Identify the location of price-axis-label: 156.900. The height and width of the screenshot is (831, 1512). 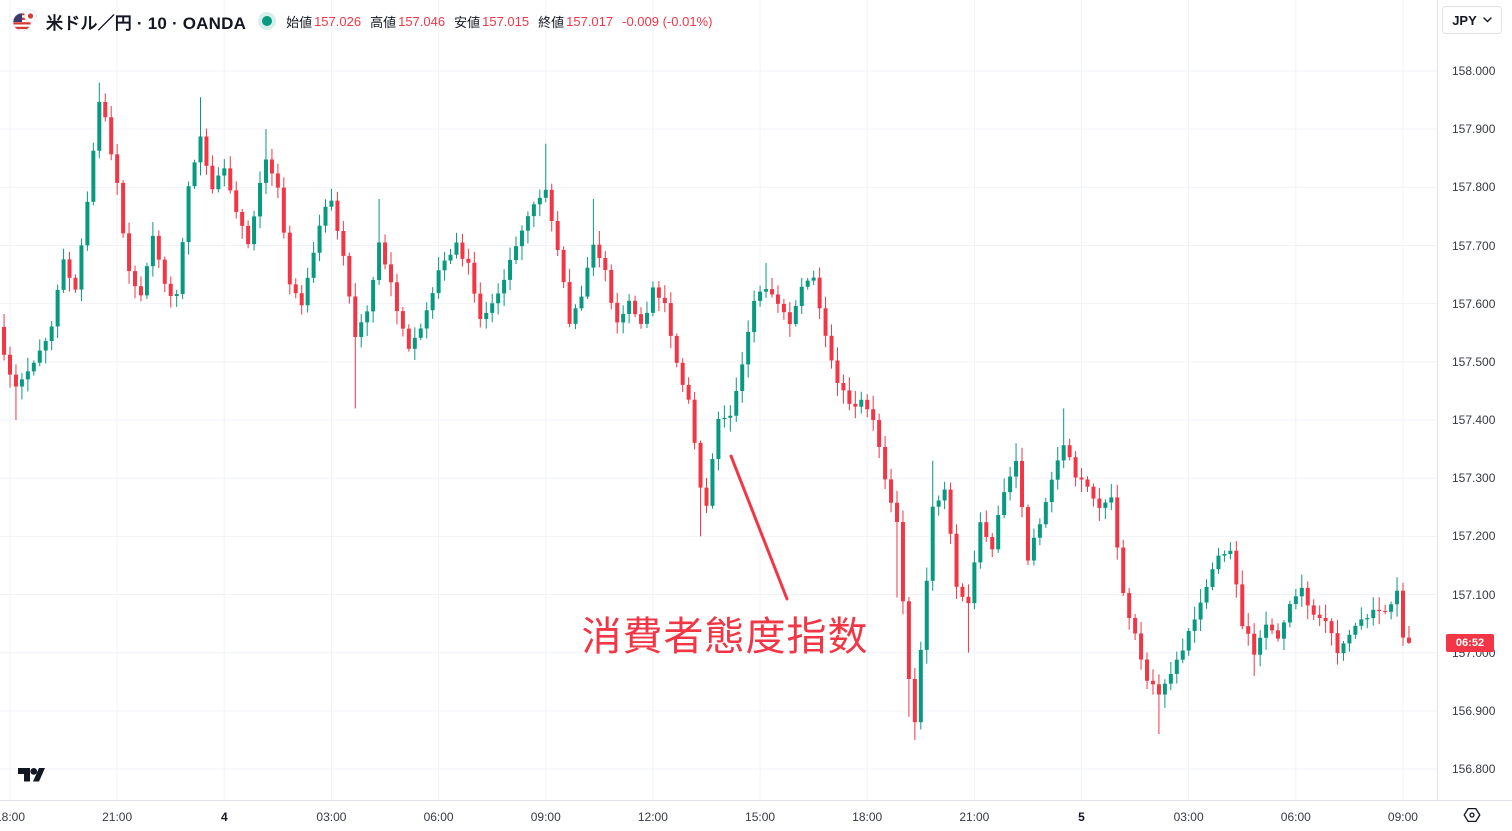
(1474, 710).